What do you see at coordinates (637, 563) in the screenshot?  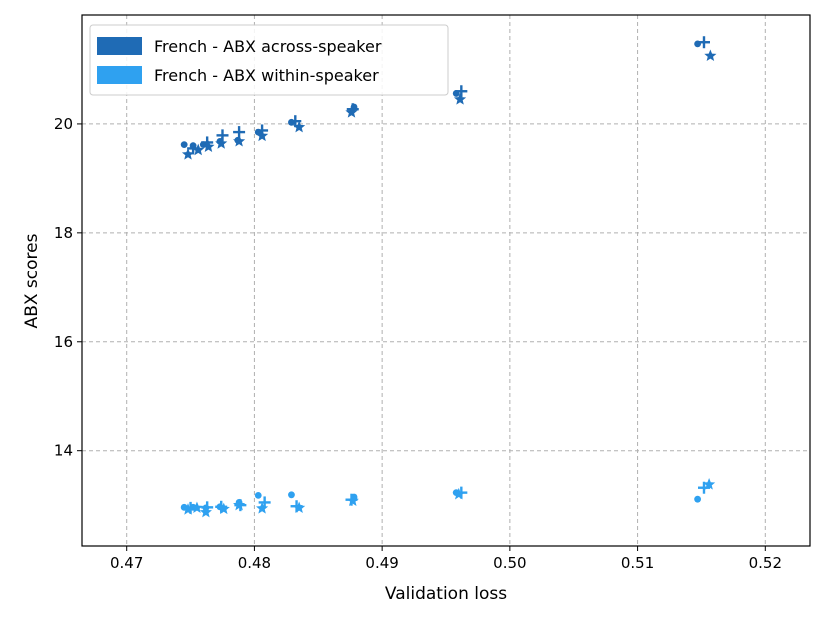 I see `x-tick-label: 0.51` at bounding box center [637, 563].